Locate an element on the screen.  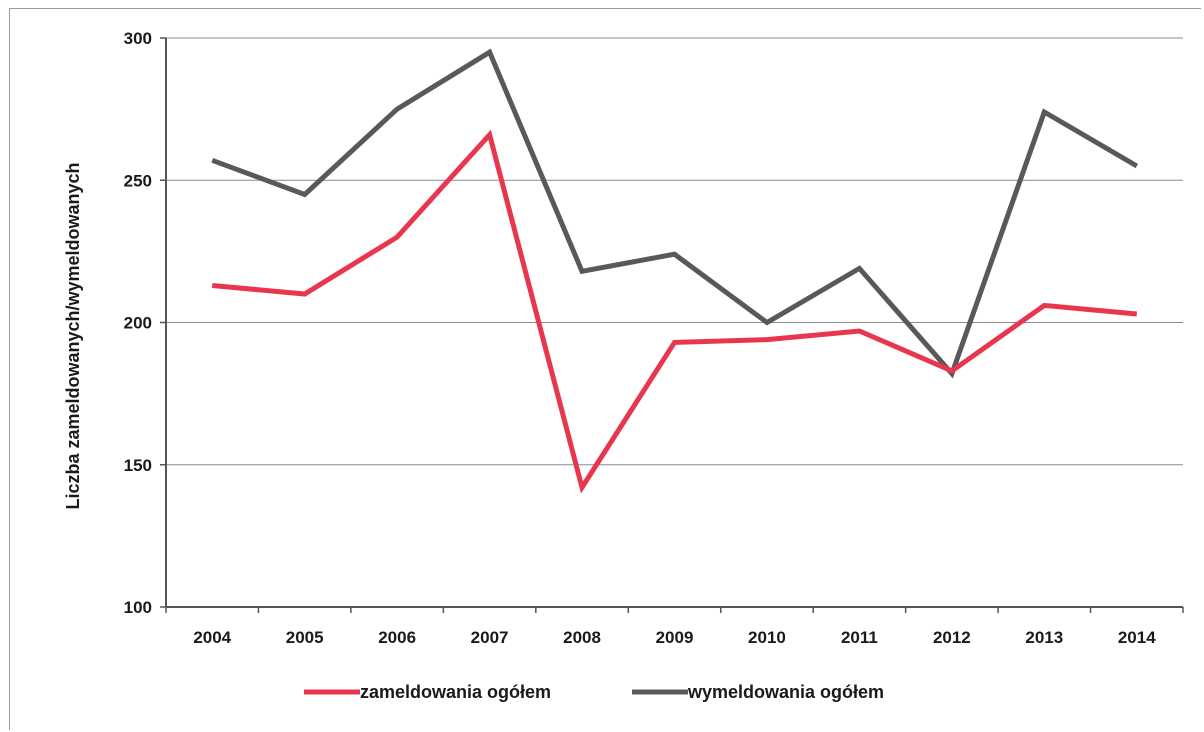
x-tick-label: 2009 is located at coordinates (675, 637).